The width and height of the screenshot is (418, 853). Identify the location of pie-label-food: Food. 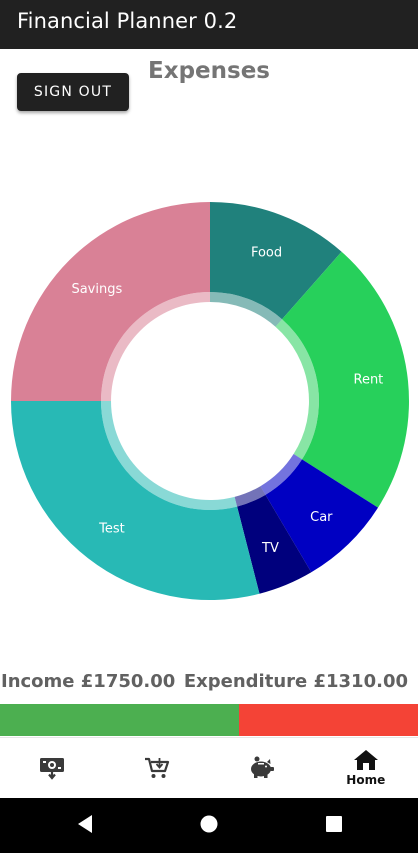
(266, 252).